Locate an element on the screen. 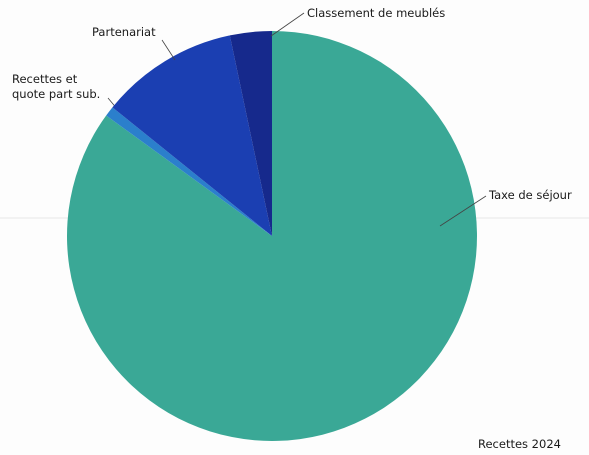 Image resolution: width=589 pixels, height=455 pixels. slice-label: Taxe de séjour is located at coordinates (530, 195).